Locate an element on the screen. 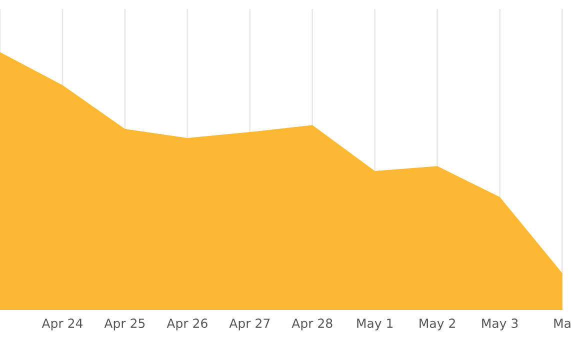 The height and width of the screenshot is (340, 571). x-tick-label: Apr 25 is located at coordinates (124, 324).